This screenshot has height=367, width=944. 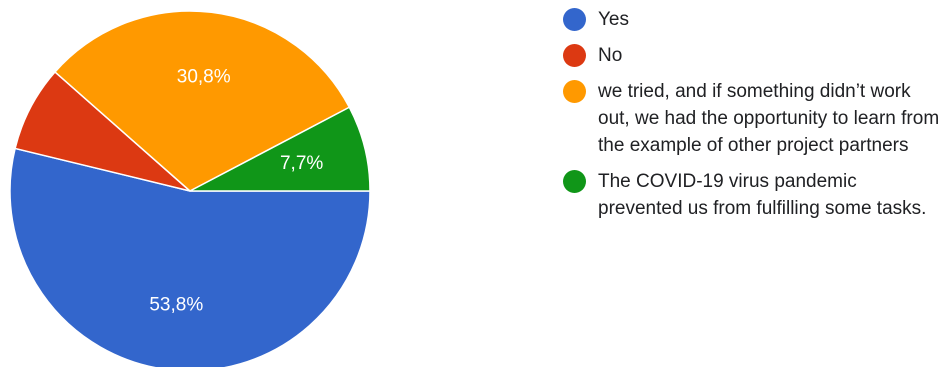 I want to click on slice-label-2: 30,8%, so click(x=204, y=76).